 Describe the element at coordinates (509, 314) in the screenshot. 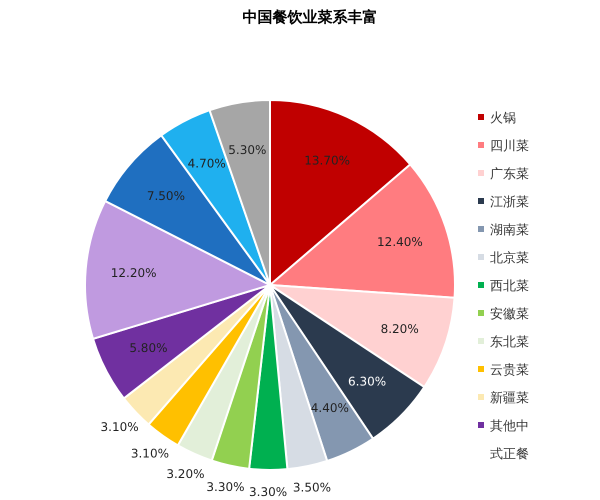

I see `legend-label: 安徽菜` at that location.